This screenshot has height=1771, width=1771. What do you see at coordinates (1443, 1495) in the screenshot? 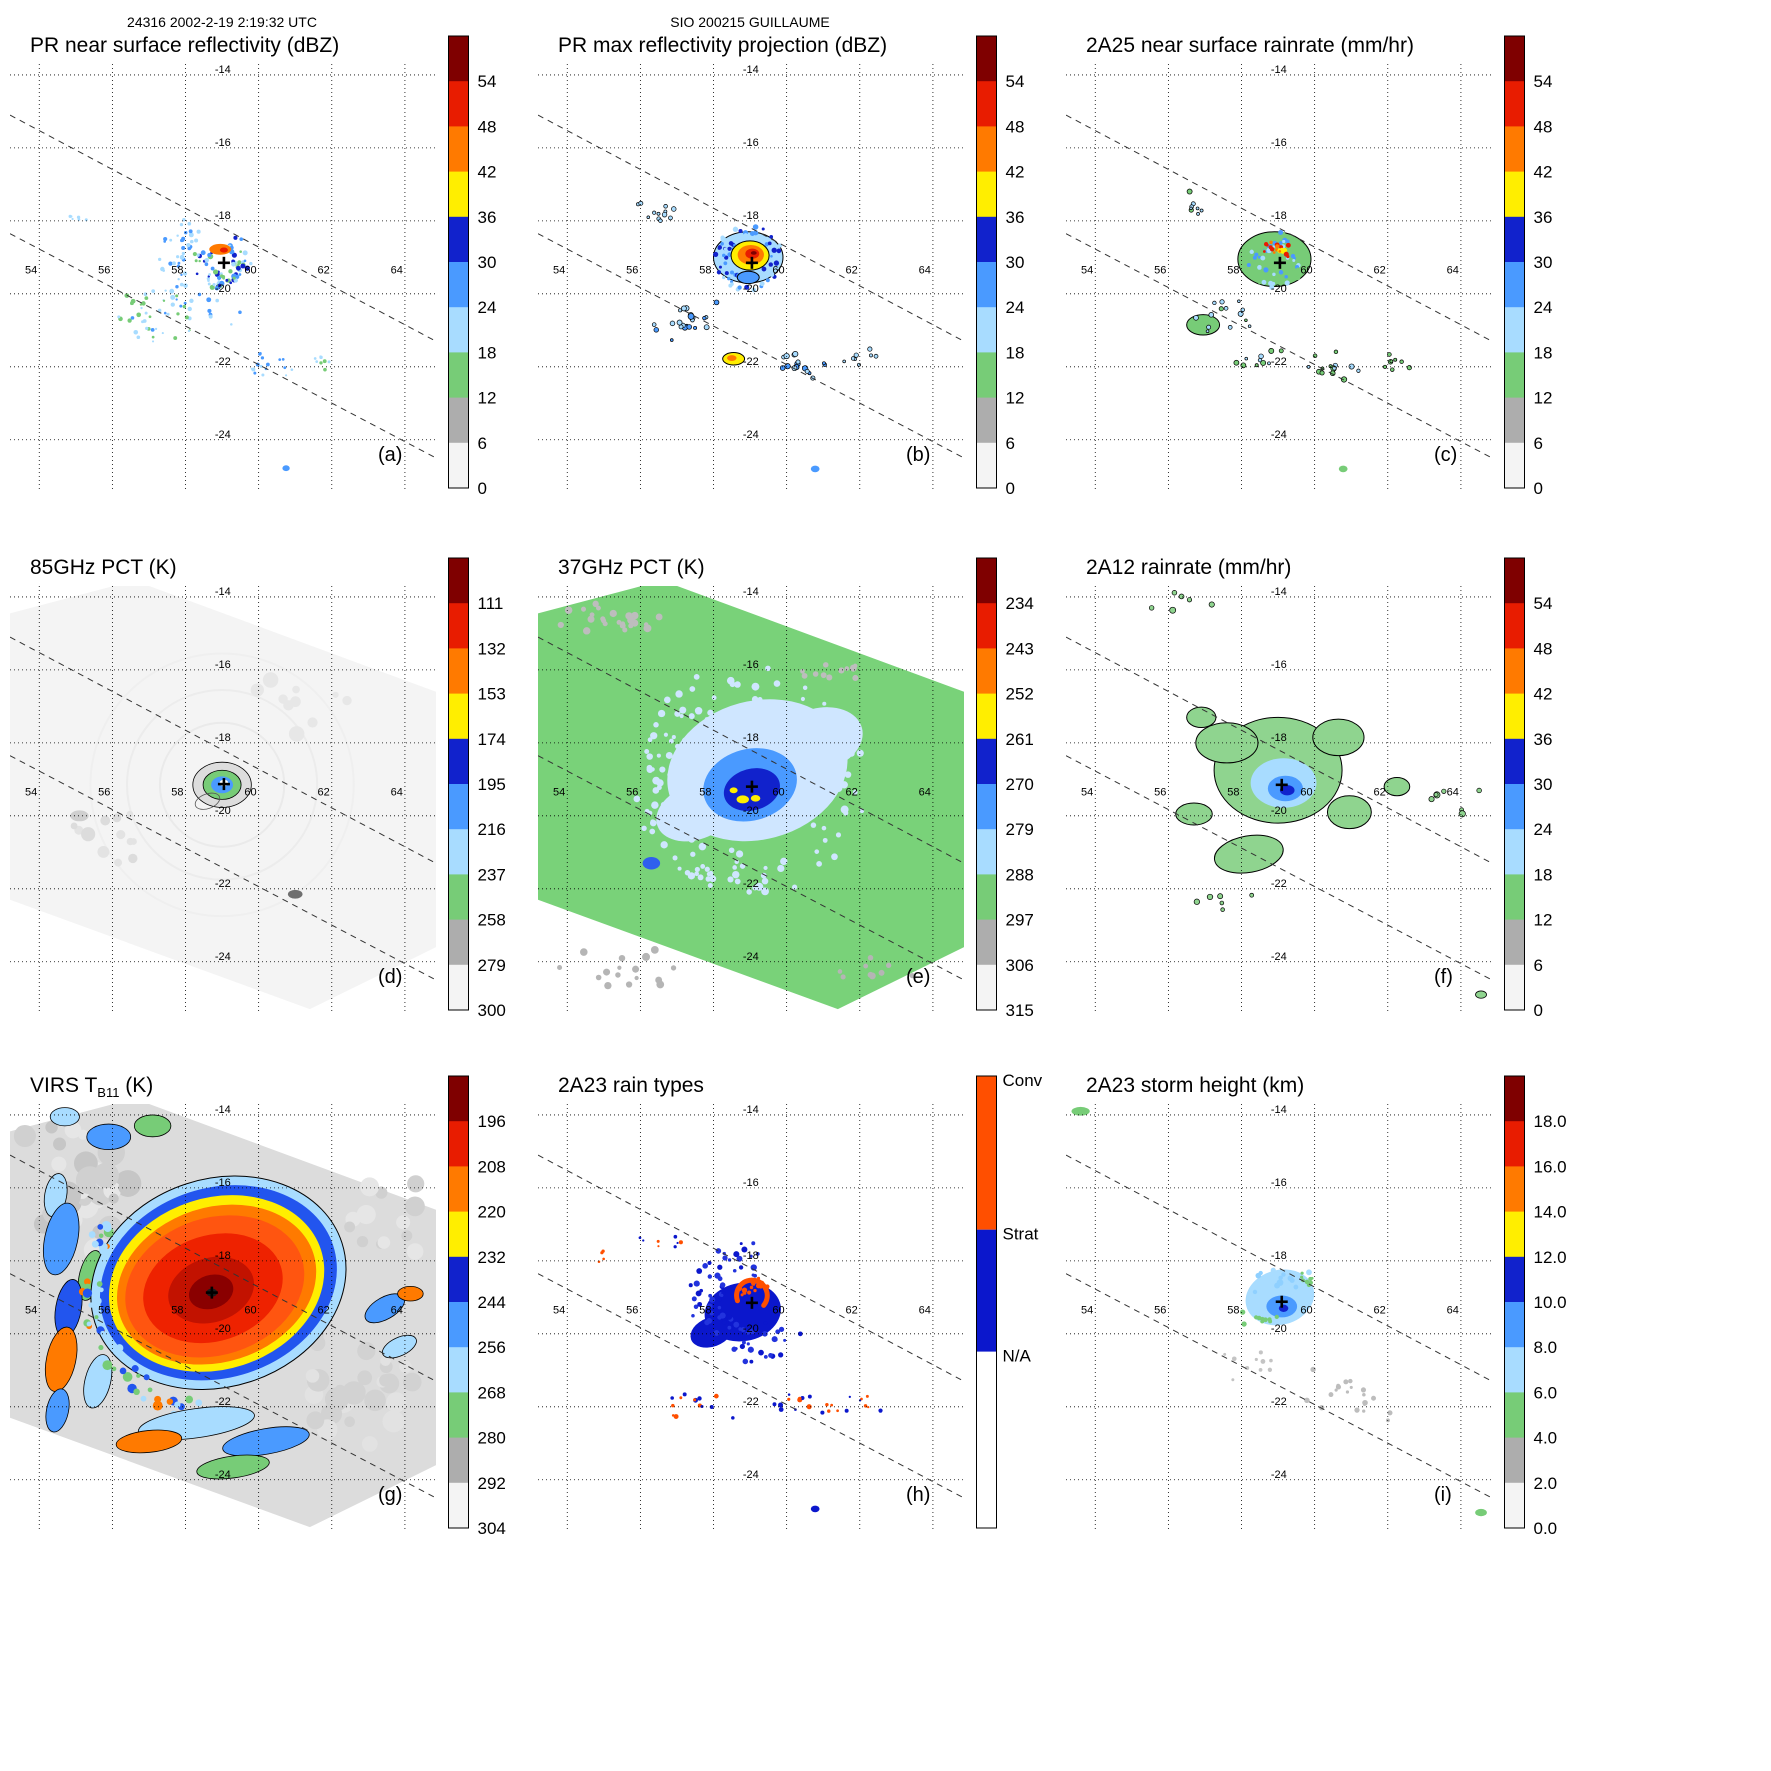
I see `panel-letter: (i)` at bounding box center [1443, 1495].